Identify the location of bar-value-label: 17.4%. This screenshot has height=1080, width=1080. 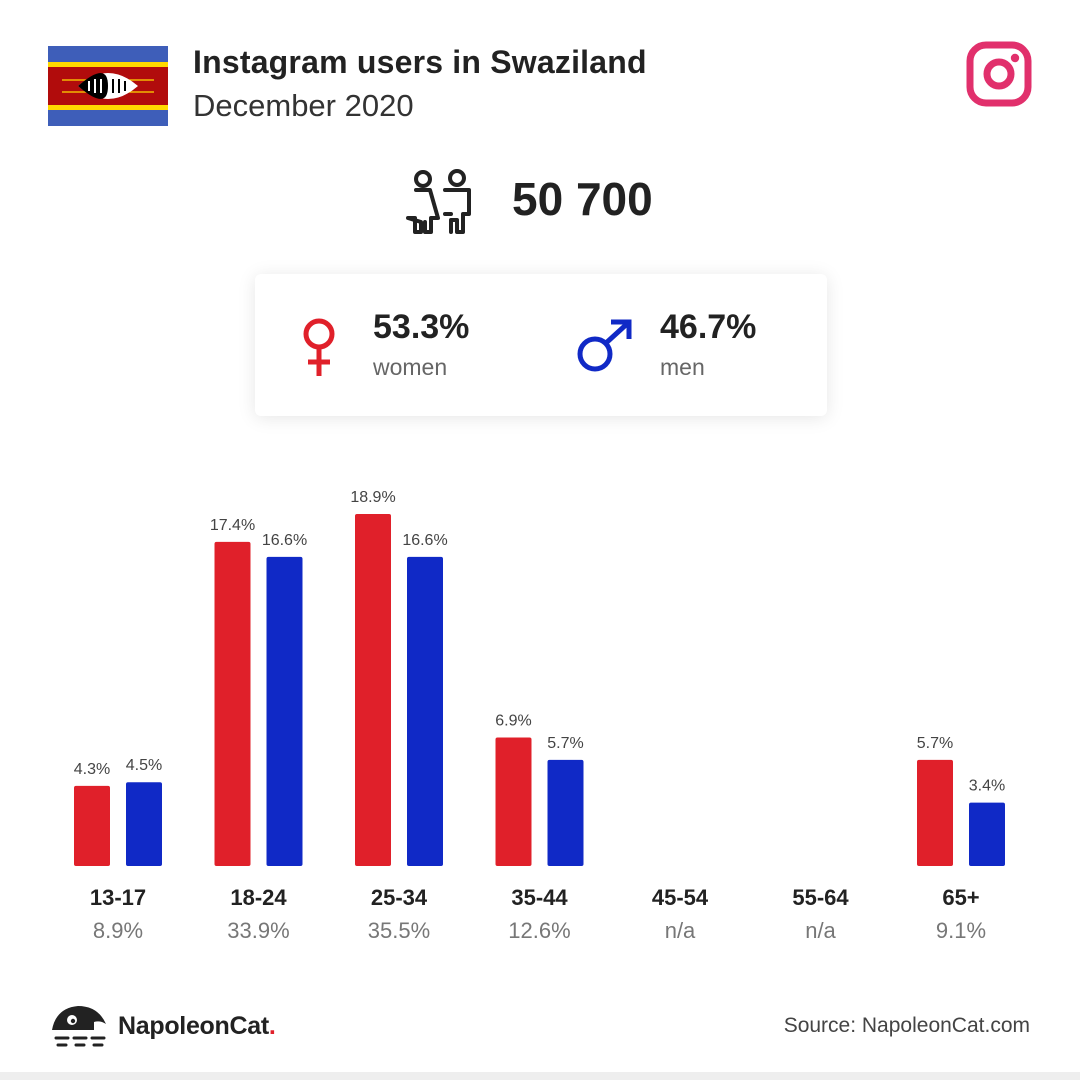
(232, 525).